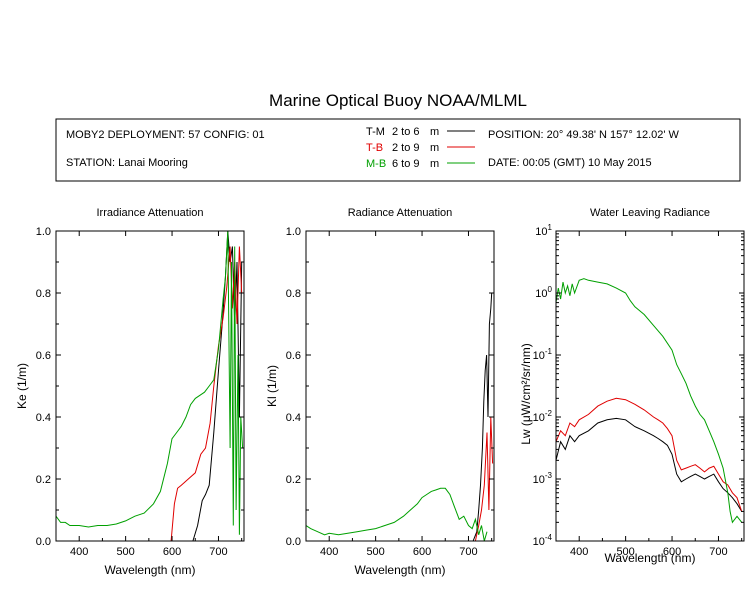  I want to click on y-tick-exponent: -3, so click(549, 475).